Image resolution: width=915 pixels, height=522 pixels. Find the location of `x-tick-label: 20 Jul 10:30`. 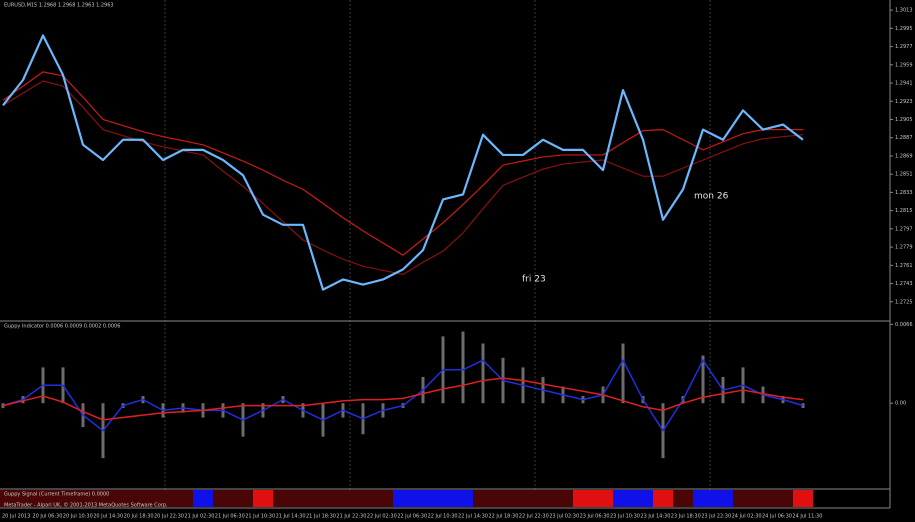

x-tick-label: 20 Jul 10:30 is located at coordinates (78, 517).